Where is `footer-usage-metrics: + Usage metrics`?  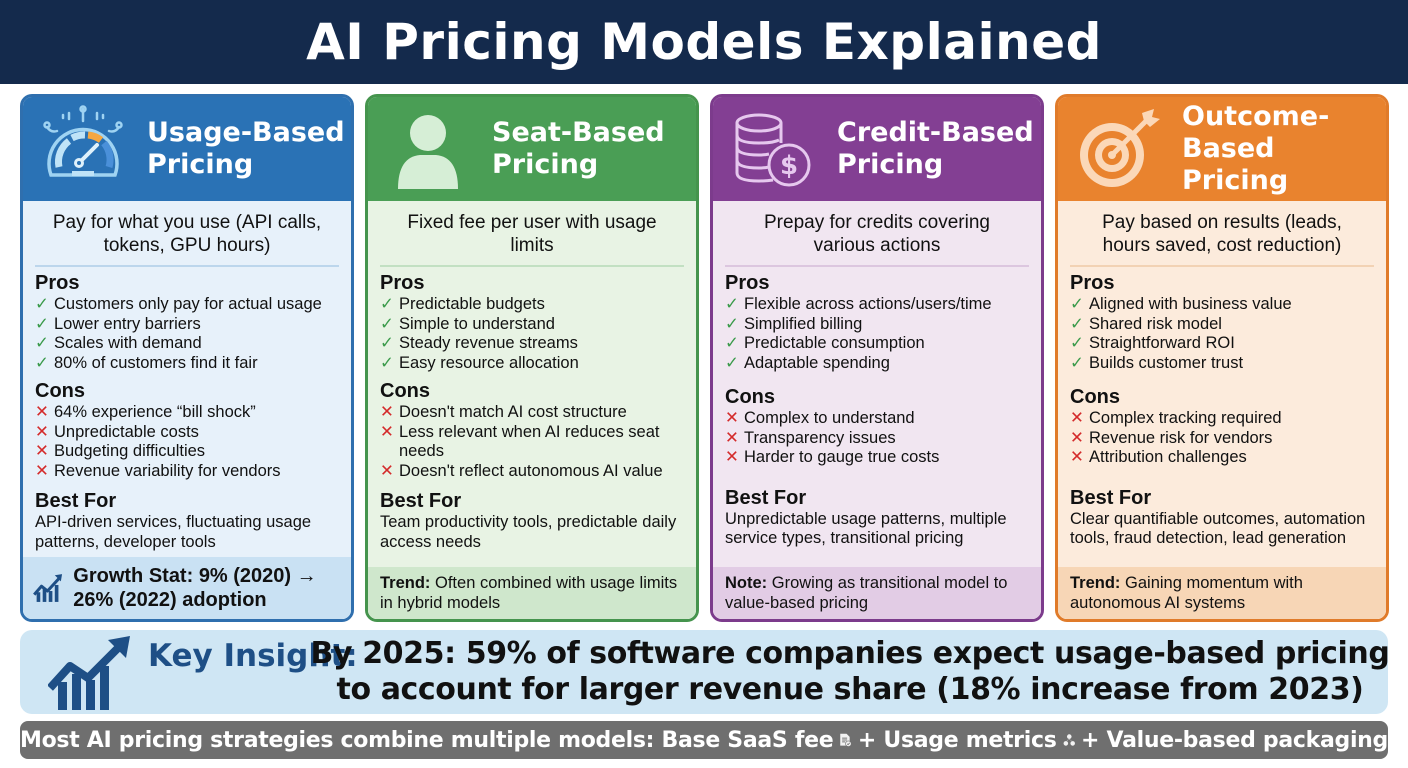
footer-usage-metrics: + Usage metrics is located at coordinates (957, 740).